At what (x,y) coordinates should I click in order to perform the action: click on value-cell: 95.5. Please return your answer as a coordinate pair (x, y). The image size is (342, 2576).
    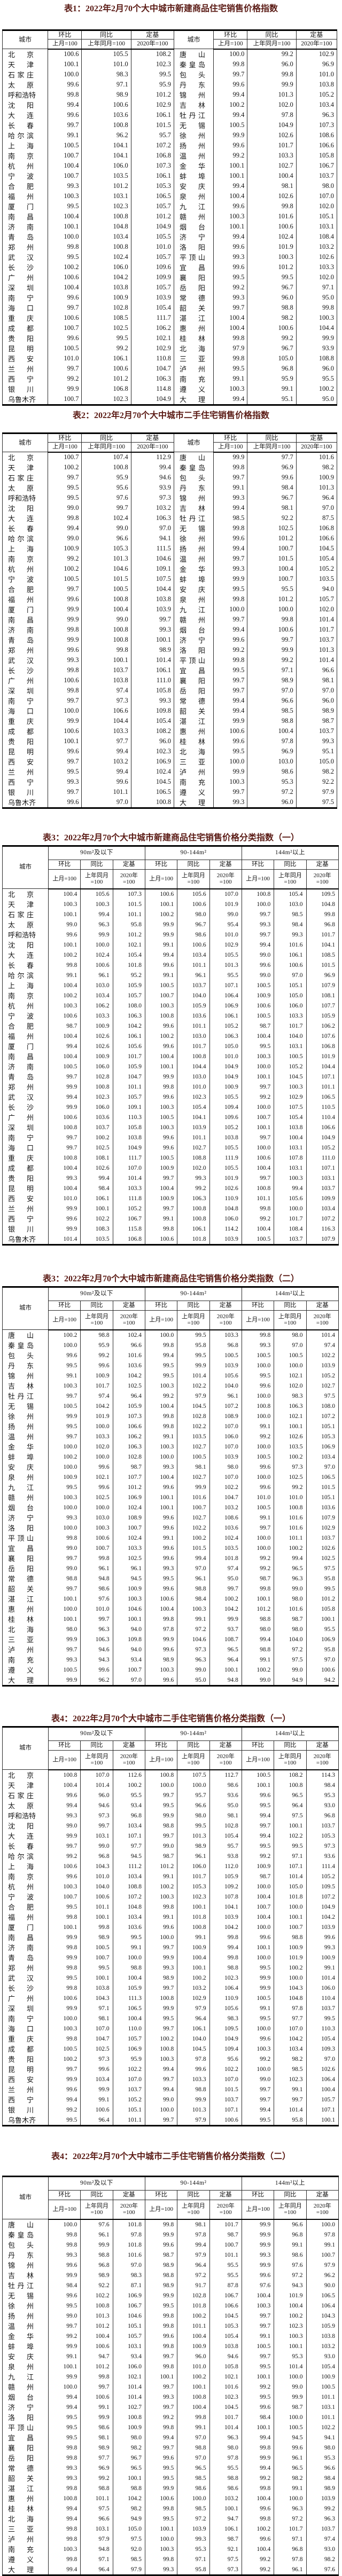
    Looking at the image, I should click on (226, 2265).